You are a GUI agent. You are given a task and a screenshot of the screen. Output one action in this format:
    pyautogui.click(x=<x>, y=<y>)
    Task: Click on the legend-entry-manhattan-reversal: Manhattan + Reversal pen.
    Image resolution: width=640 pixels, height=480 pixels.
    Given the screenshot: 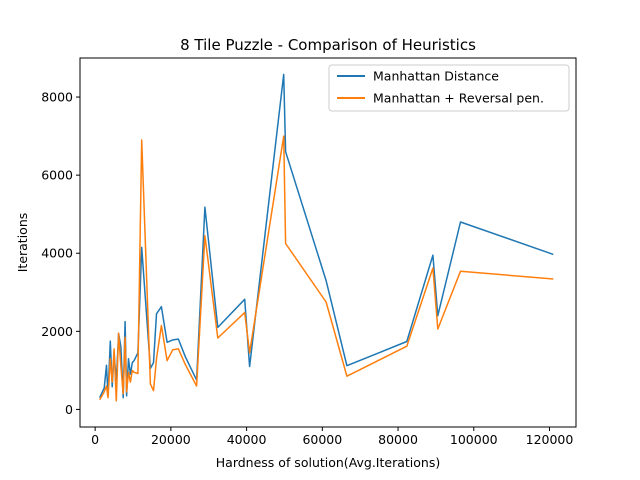 What is the action you would take?
    pyautogui.click(x=458, y=98)
    